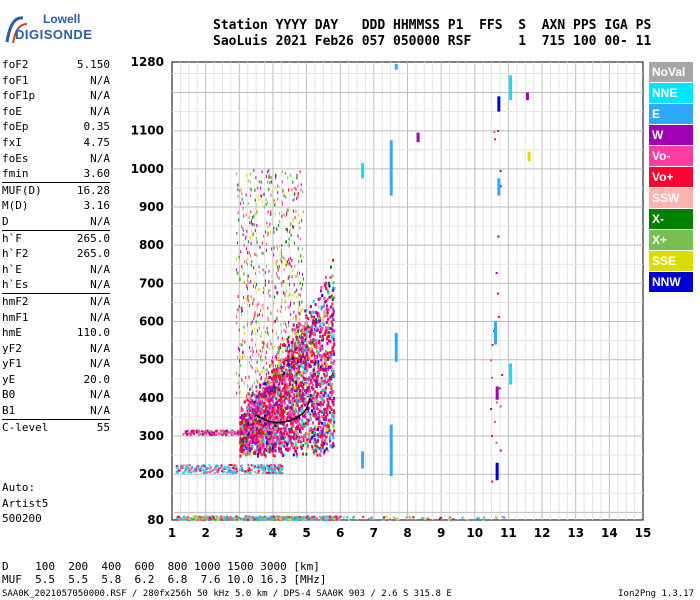  What do you see at coordinates (25, 427) in the screenshot?
I see `param-name: C-level` at bounding box center [25, 427].